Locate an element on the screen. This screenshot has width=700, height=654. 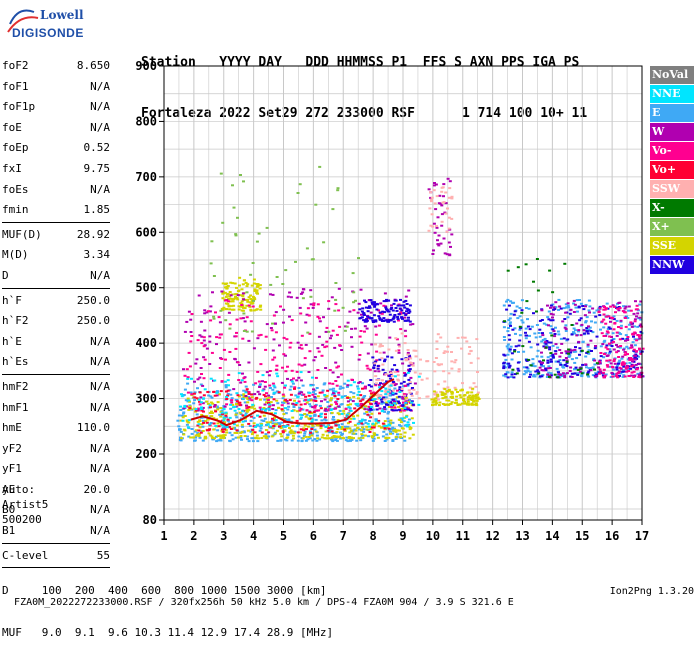
param-row-hf2: h`F2 250.0 is located at coordinates (56, 321).